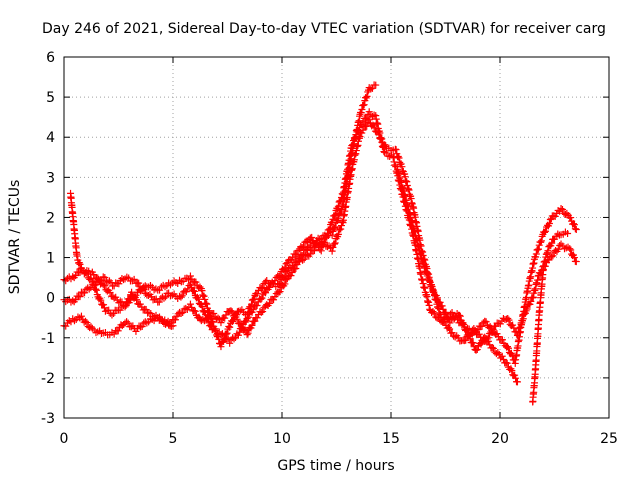 This screenshot has height=480, width=640. I want to click on y-tick-label: -2, so click(48, 379).